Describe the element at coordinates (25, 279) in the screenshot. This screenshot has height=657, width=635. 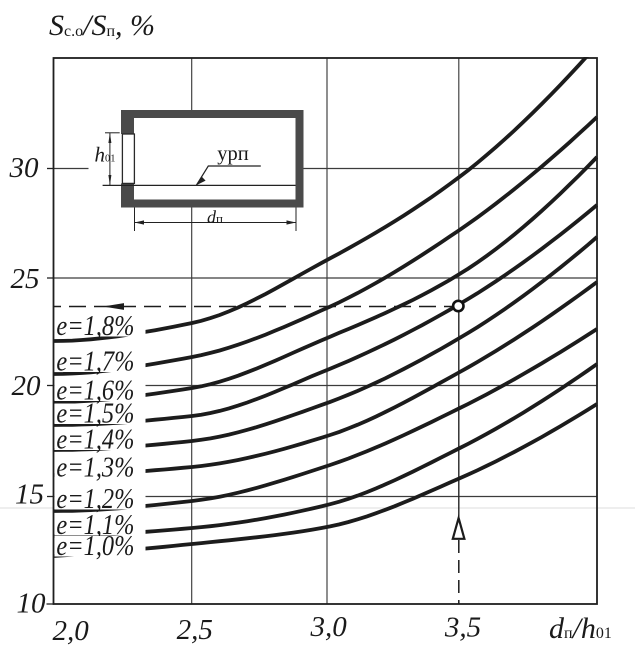
I see `svg-text: 25` at that location.